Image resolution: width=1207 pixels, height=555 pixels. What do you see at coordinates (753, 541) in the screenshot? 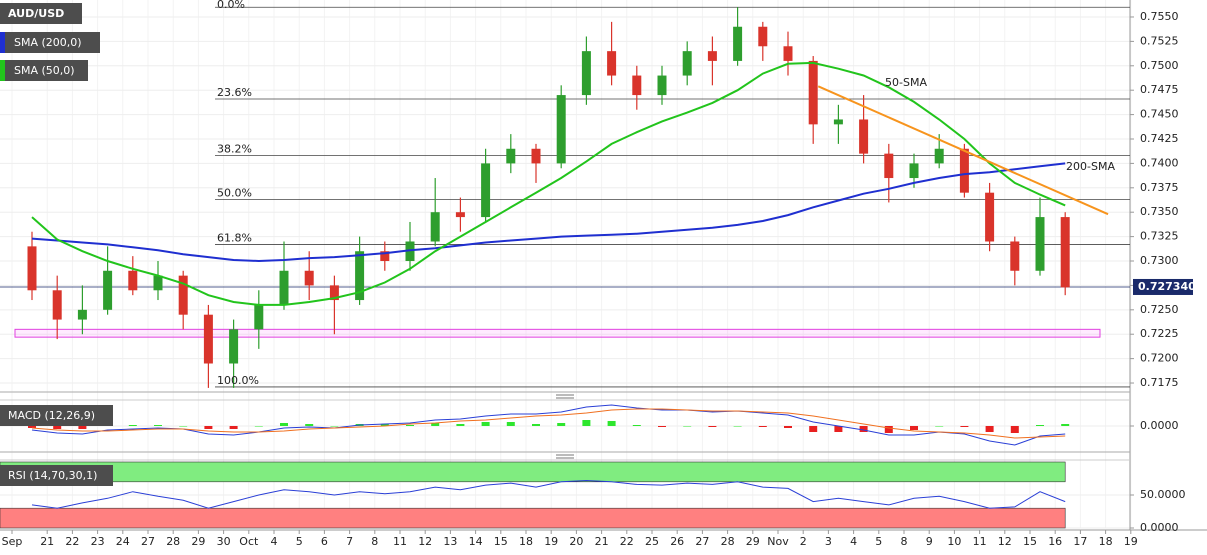
I see `x-tick-label: 29` at bounding box center [753, 541].